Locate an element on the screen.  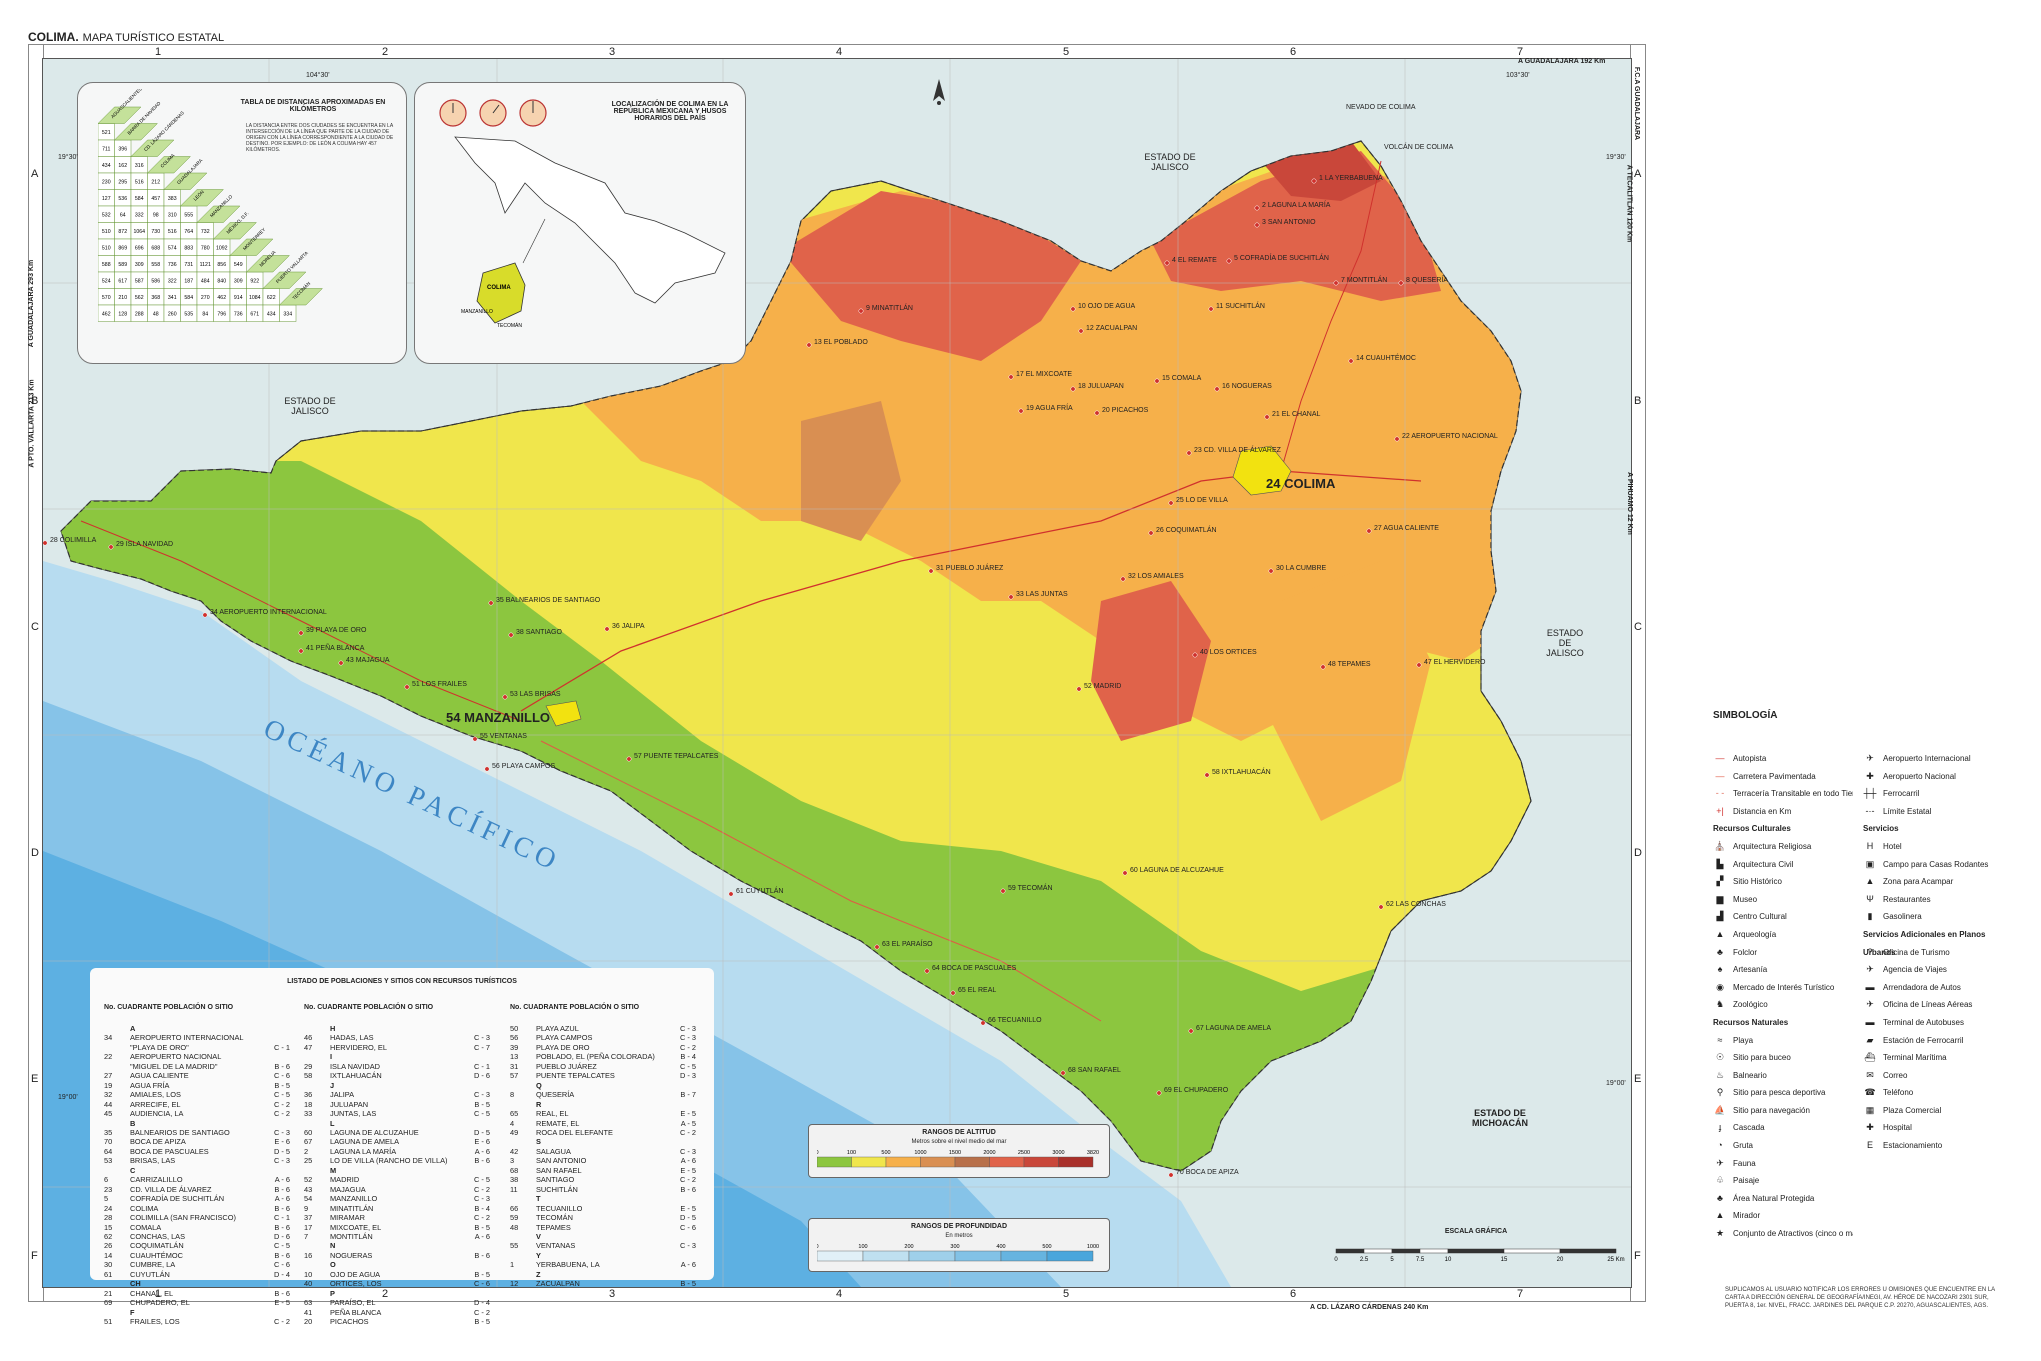
place-label: 61 CUYUTLÁN is located at coordinates (760, 891).